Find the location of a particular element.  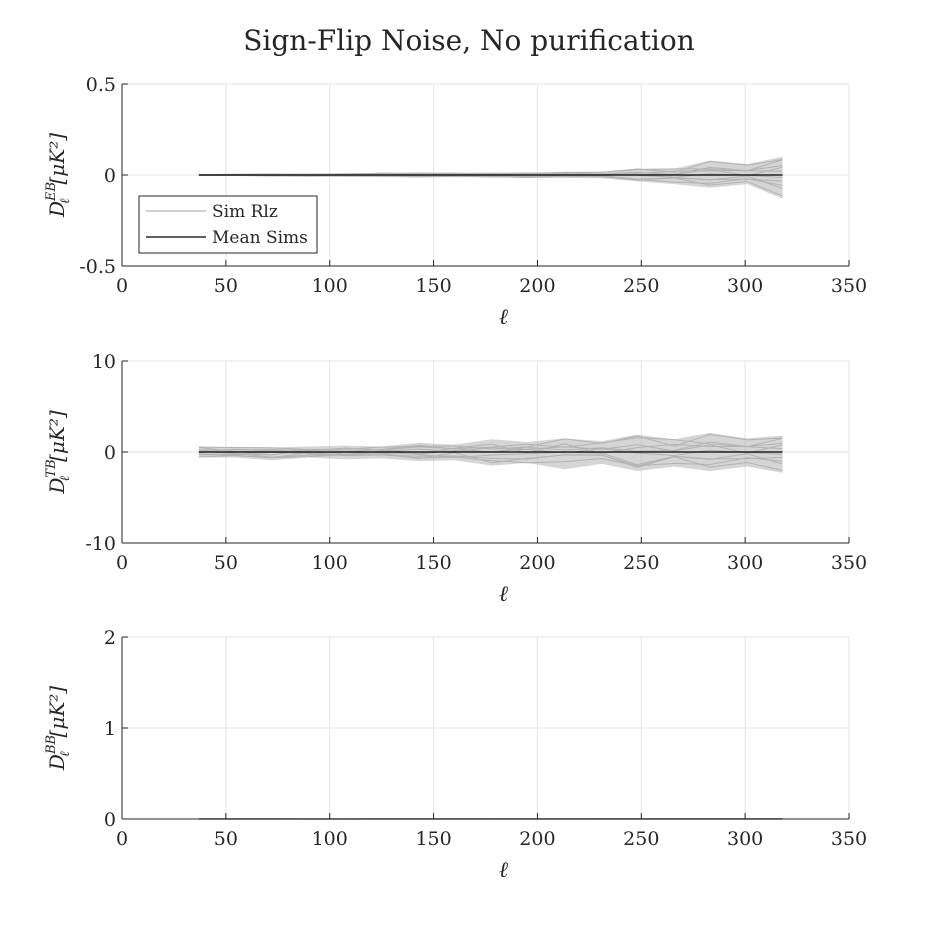

y-tick-label: 1 is located at coordinates (110, 729).